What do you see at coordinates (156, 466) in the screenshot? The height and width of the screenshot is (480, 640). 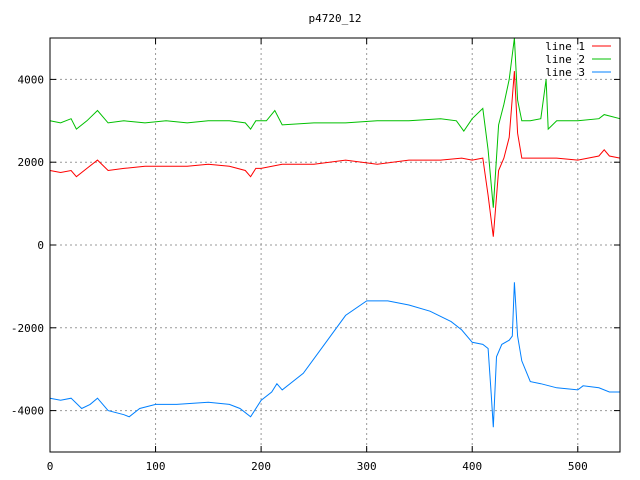 I see `x-tick-label: 100` at bounding box center [156, 466].